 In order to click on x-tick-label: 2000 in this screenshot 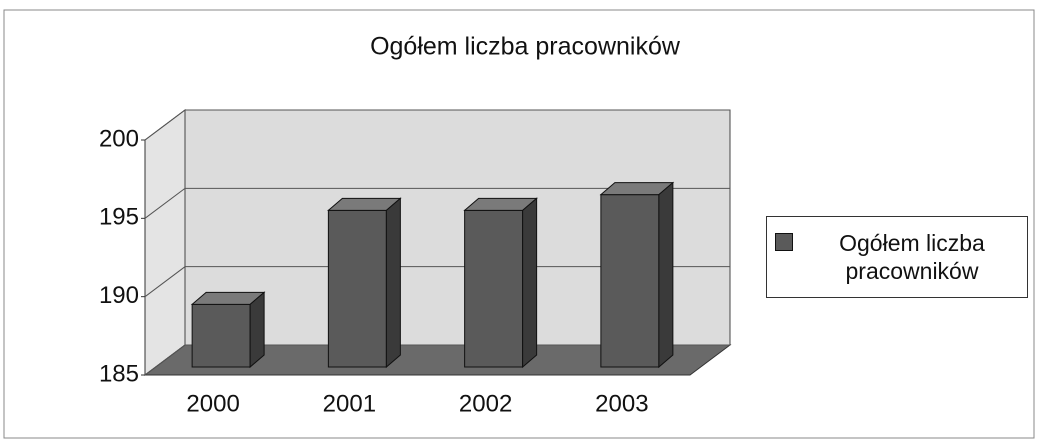, I will do `click(212, 403)`.